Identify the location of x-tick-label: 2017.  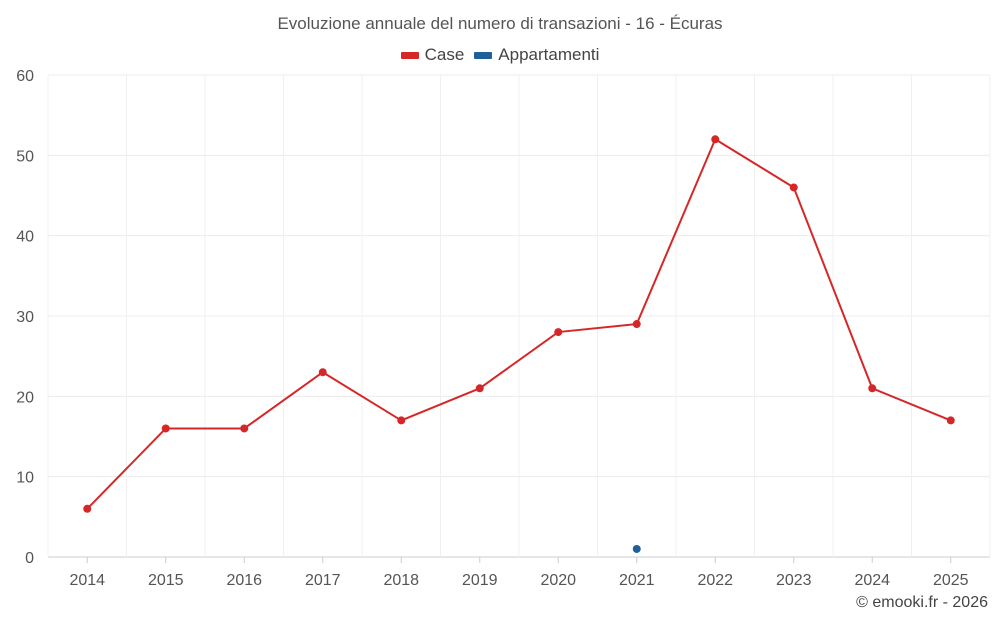
(323, 580).